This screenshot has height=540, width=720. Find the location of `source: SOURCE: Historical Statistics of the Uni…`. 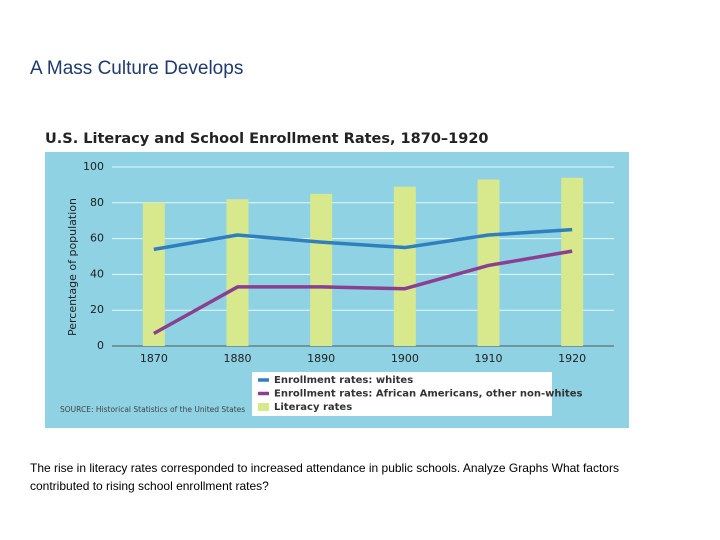

source: SOURCE: Historical Statistics of the Uni… is located at coordinates (152, 409).